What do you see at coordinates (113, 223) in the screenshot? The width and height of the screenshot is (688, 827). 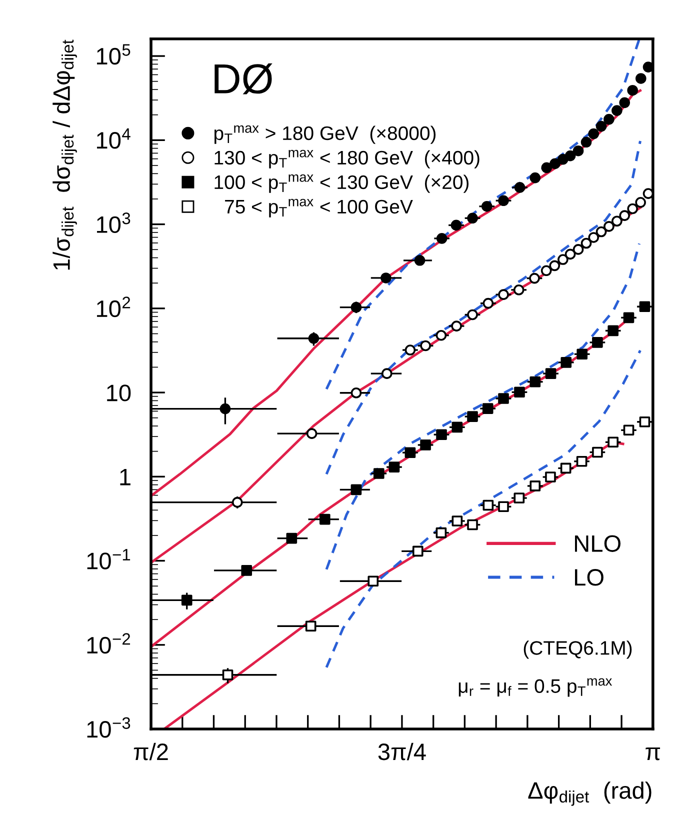 I see `y-tick-label: 10$^{3}$` at bounding box center [113, 223].